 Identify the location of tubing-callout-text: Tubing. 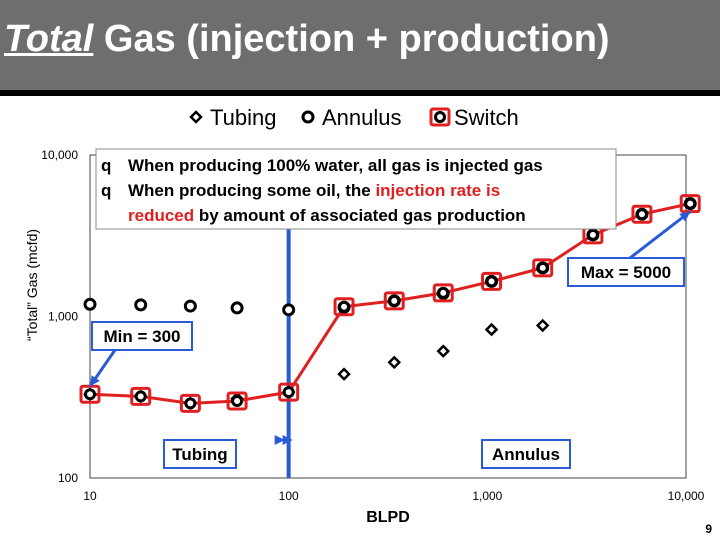
(199, 454).